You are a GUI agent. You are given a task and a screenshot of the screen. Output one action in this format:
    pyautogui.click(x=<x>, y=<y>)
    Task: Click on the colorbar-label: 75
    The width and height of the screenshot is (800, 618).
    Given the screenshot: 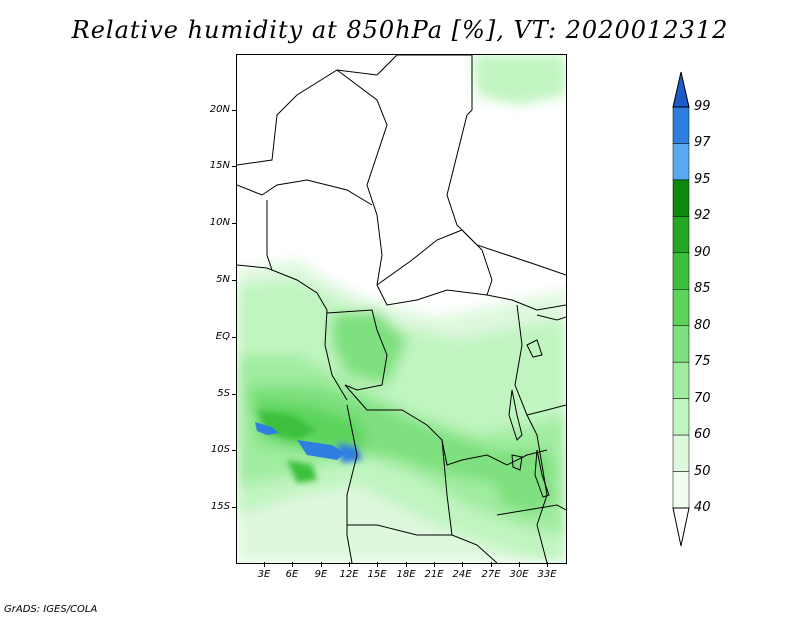 What is the action you would take?
    pyautogui.click(x=702, y=362)
    